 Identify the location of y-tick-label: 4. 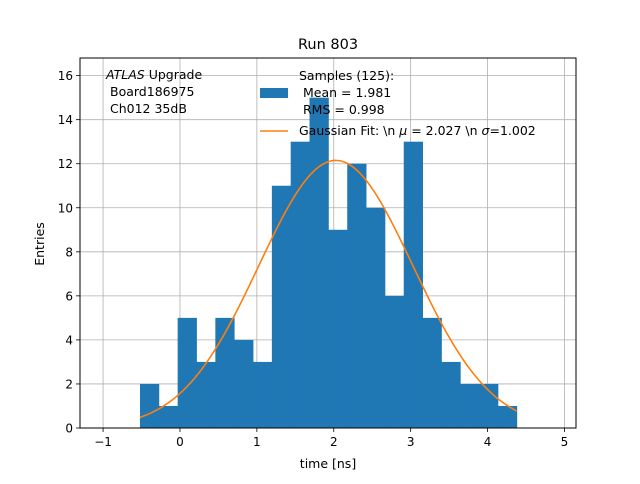
(69, 340).